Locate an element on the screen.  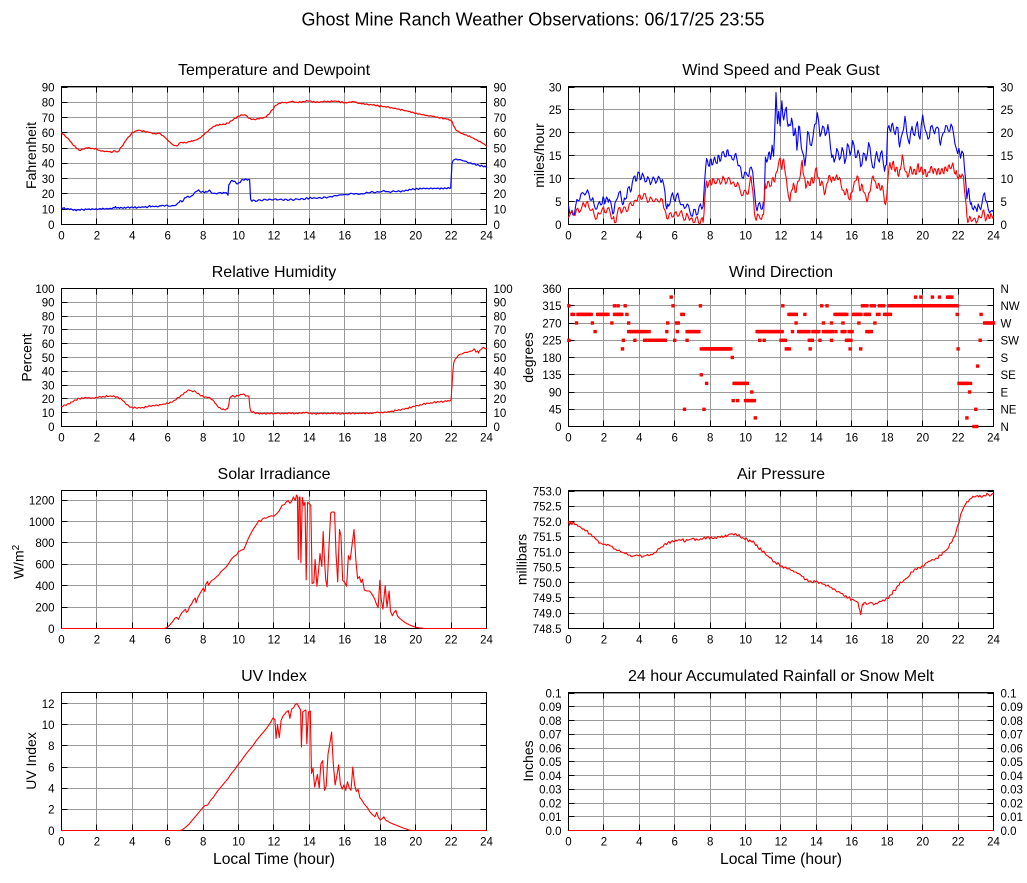
svg-text: 0.01 is located at coordinates (1012, 818).